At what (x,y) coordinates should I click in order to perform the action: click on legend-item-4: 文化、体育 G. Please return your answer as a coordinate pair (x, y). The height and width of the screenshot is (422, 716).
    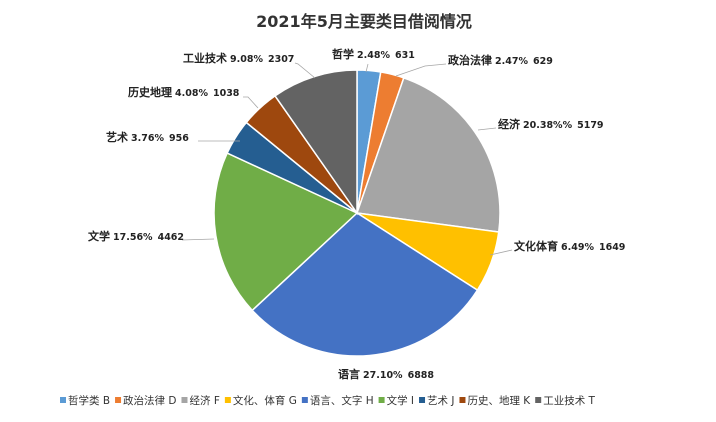
    Looking at the image, I should click on (260, 400).